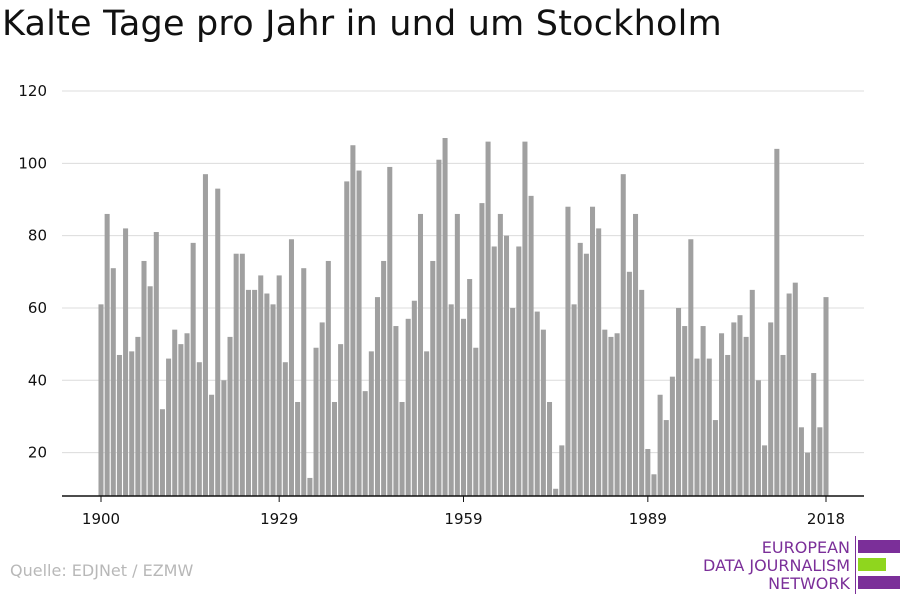  Describe the element at coordinates (549, 448) in the screenshot. I see `bar-1973` at that location.